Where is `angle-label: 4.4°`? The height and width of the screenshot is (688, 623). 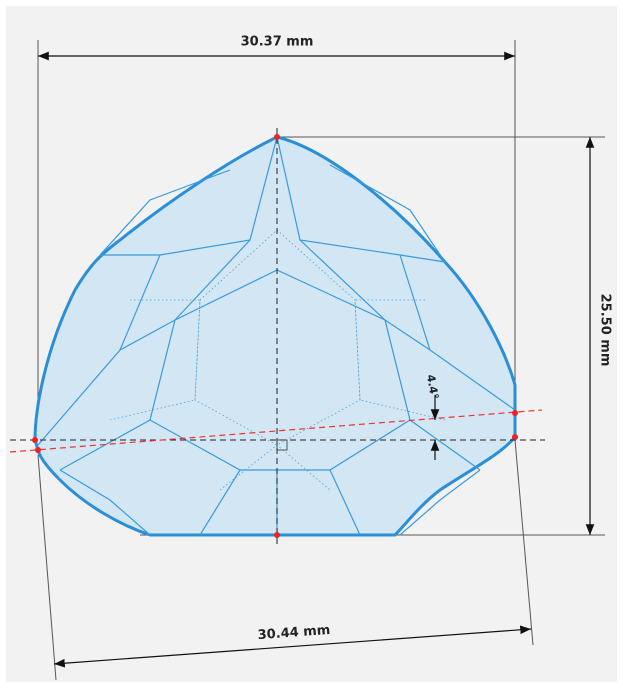
angle-label: 4.4° is located at coordinates (432, 386).